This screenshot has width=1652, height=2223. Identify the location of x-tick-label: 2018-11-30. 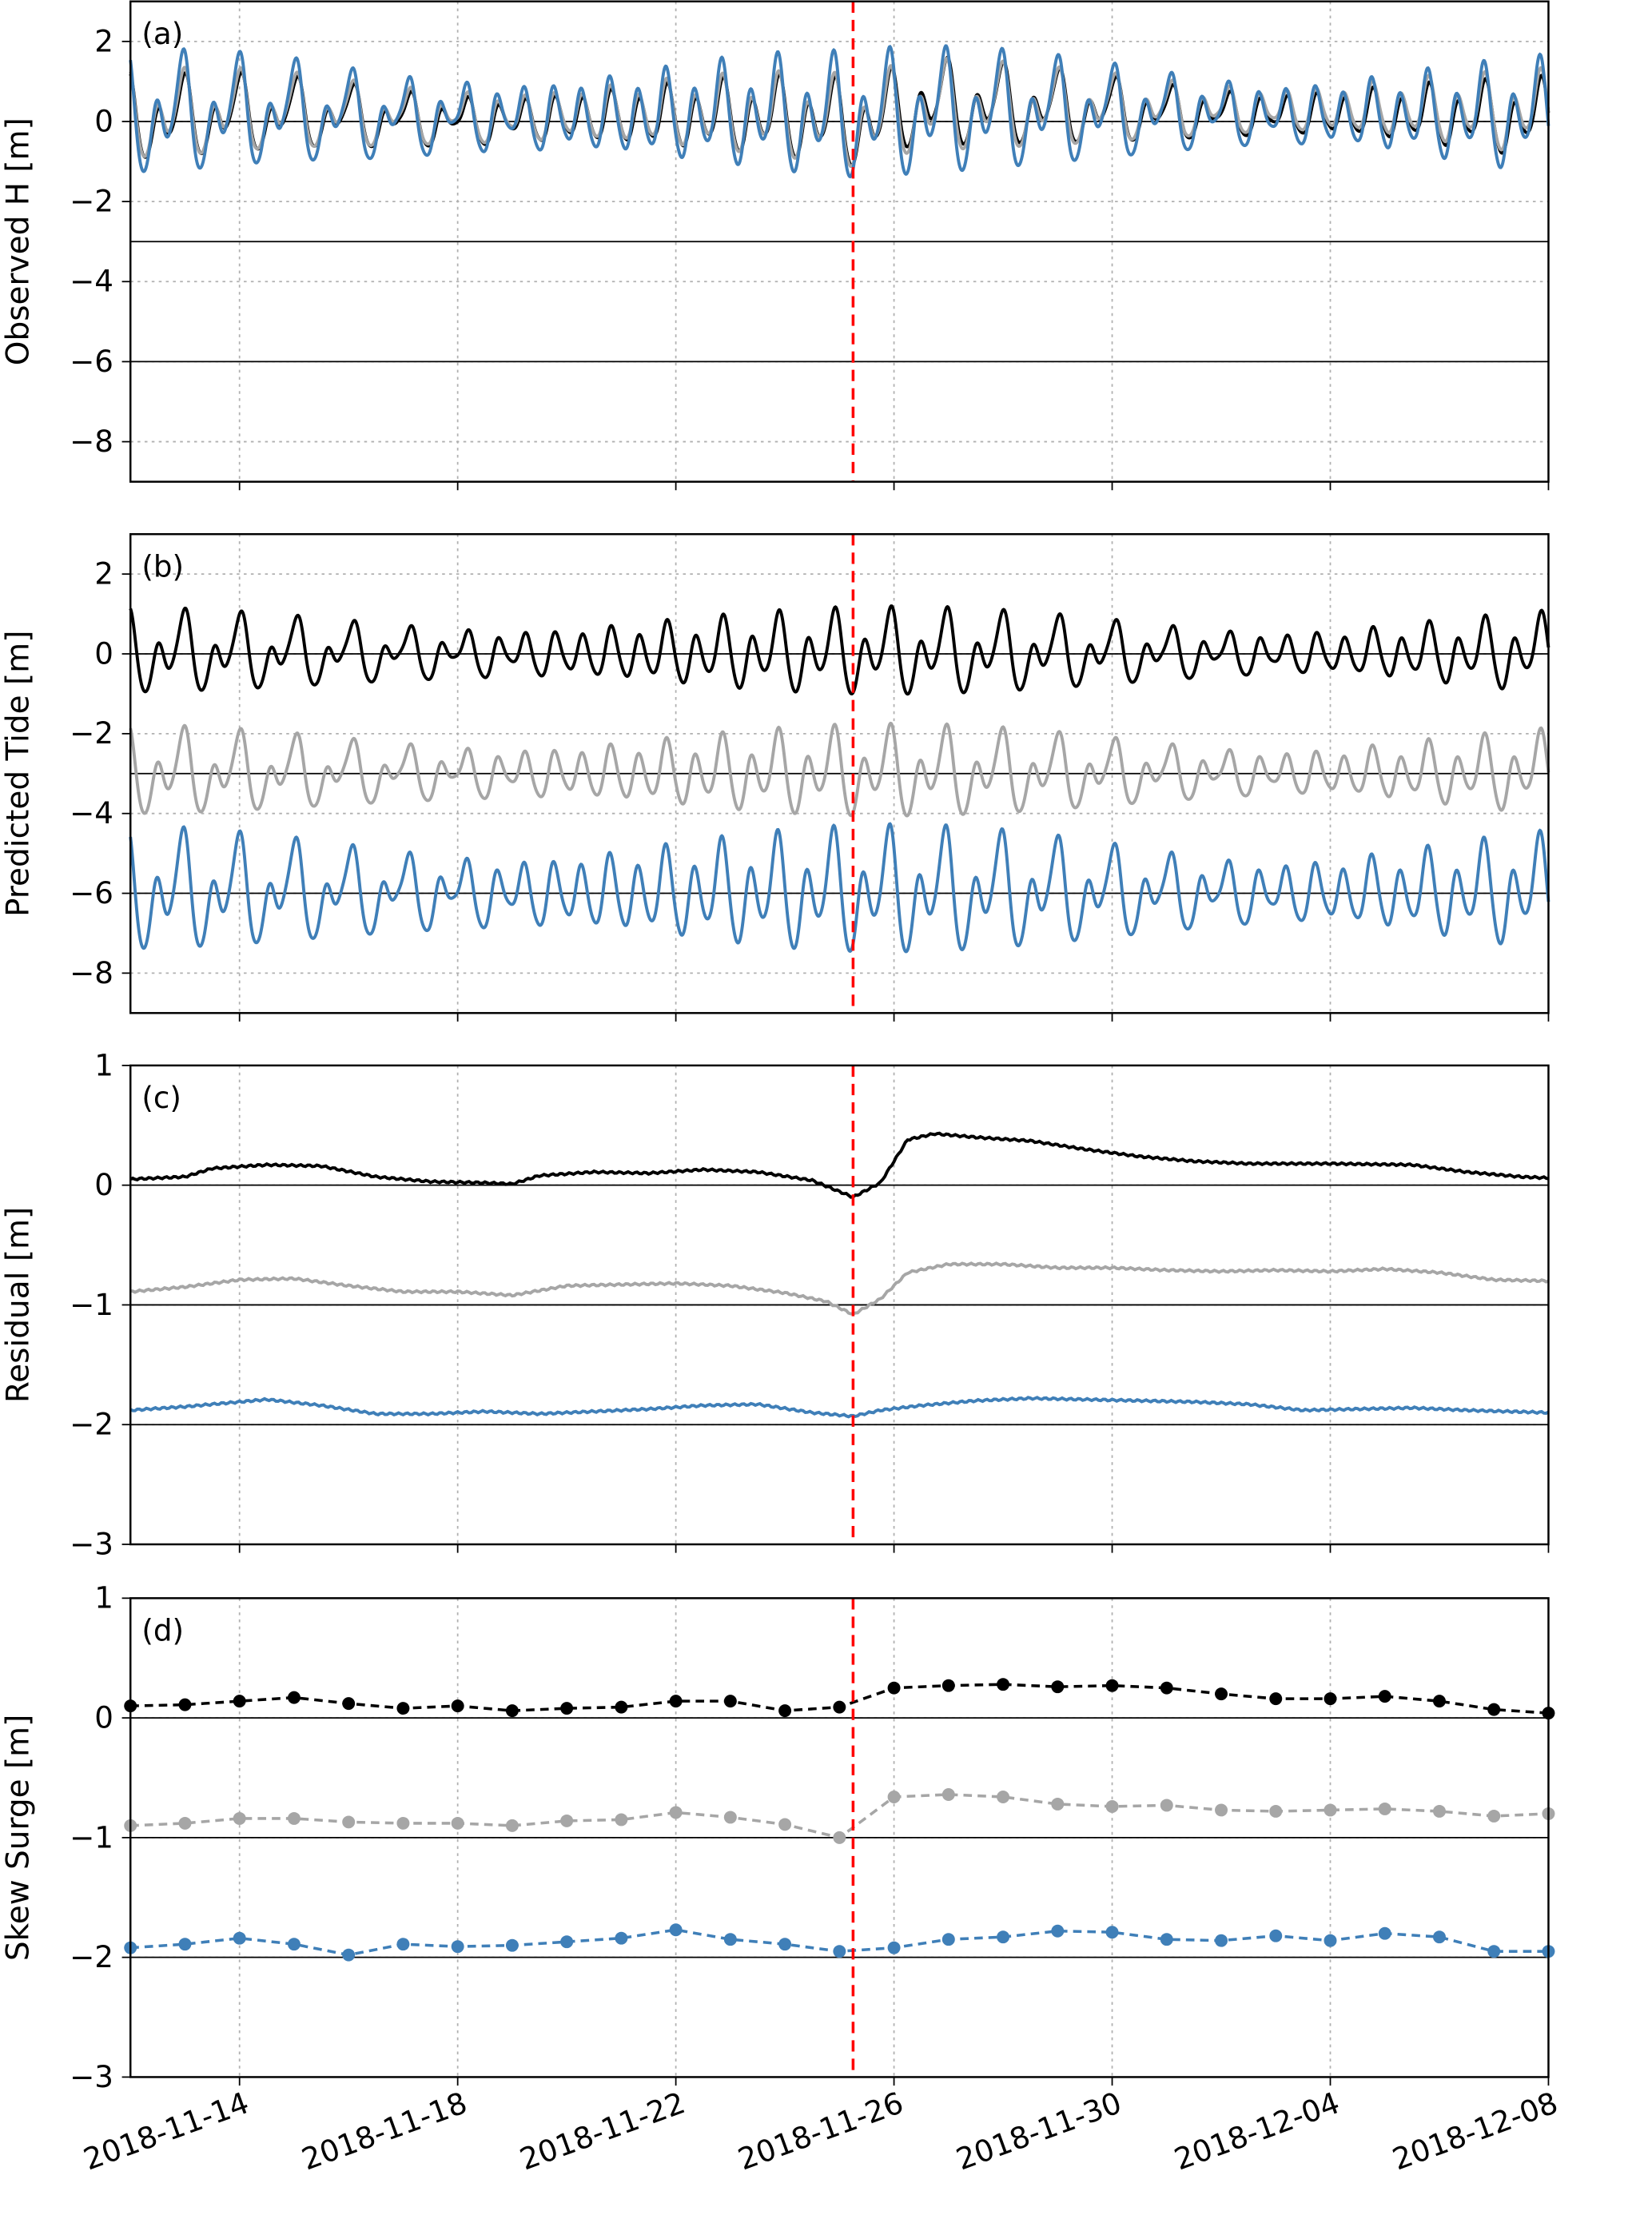
(1038, 2131).